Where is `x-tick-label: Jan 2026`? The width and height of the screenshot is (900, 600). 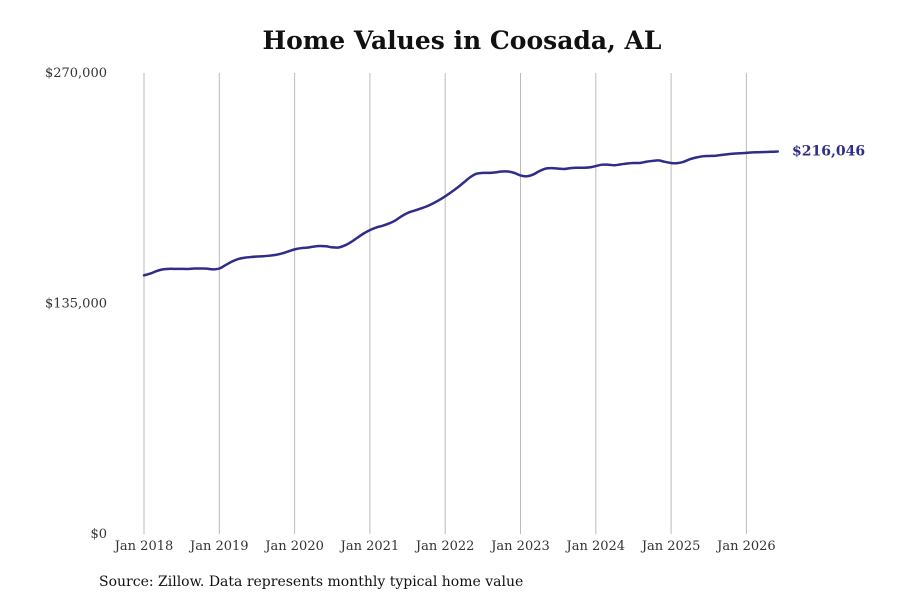
x-tick-label: Jan 2026 is located at coordinates (745, 546).